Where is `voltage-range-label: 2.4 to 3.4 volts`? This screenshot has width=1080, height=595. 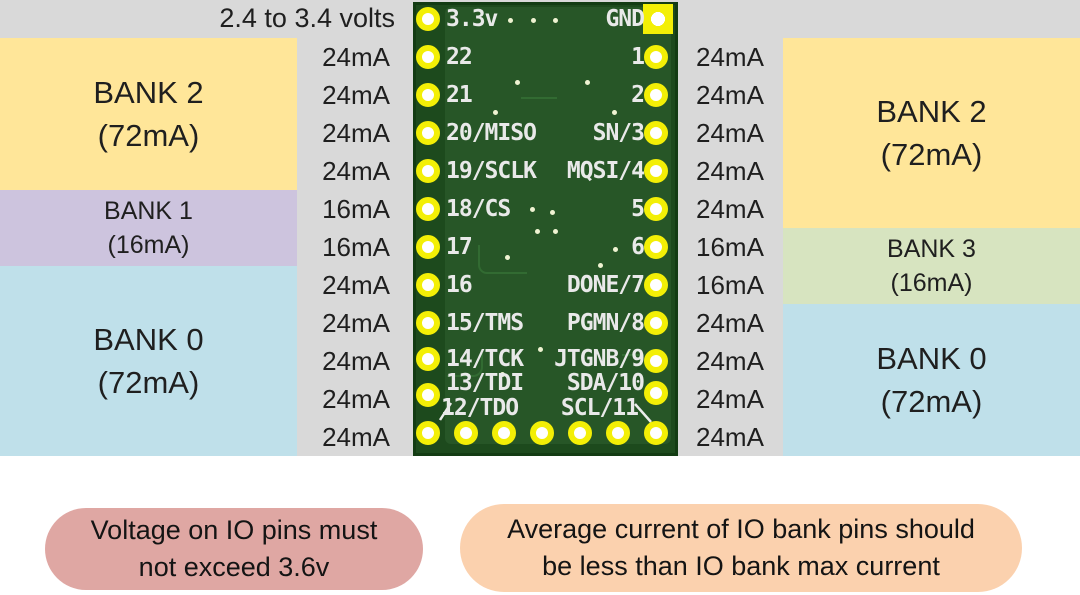
voltage-range-label: 2.4 to 3.4 volts is located at coordinates (307, 18).